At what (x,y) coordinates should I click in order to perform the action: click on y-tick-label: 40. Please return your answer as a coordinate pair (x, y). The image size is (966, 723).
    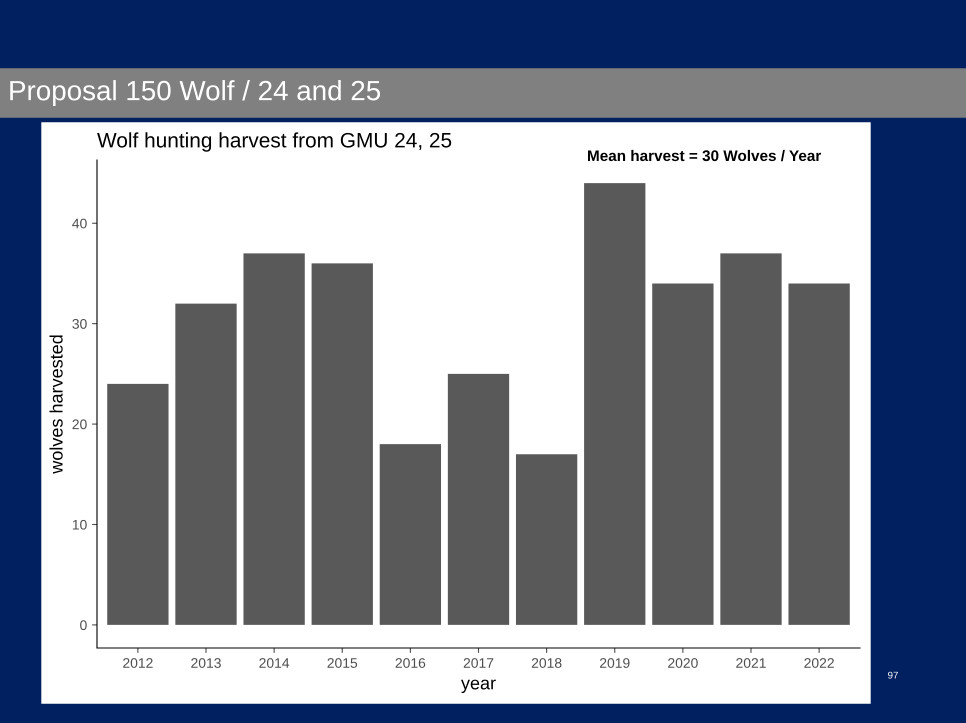
    Looking at the image, I should click on (79, 223).